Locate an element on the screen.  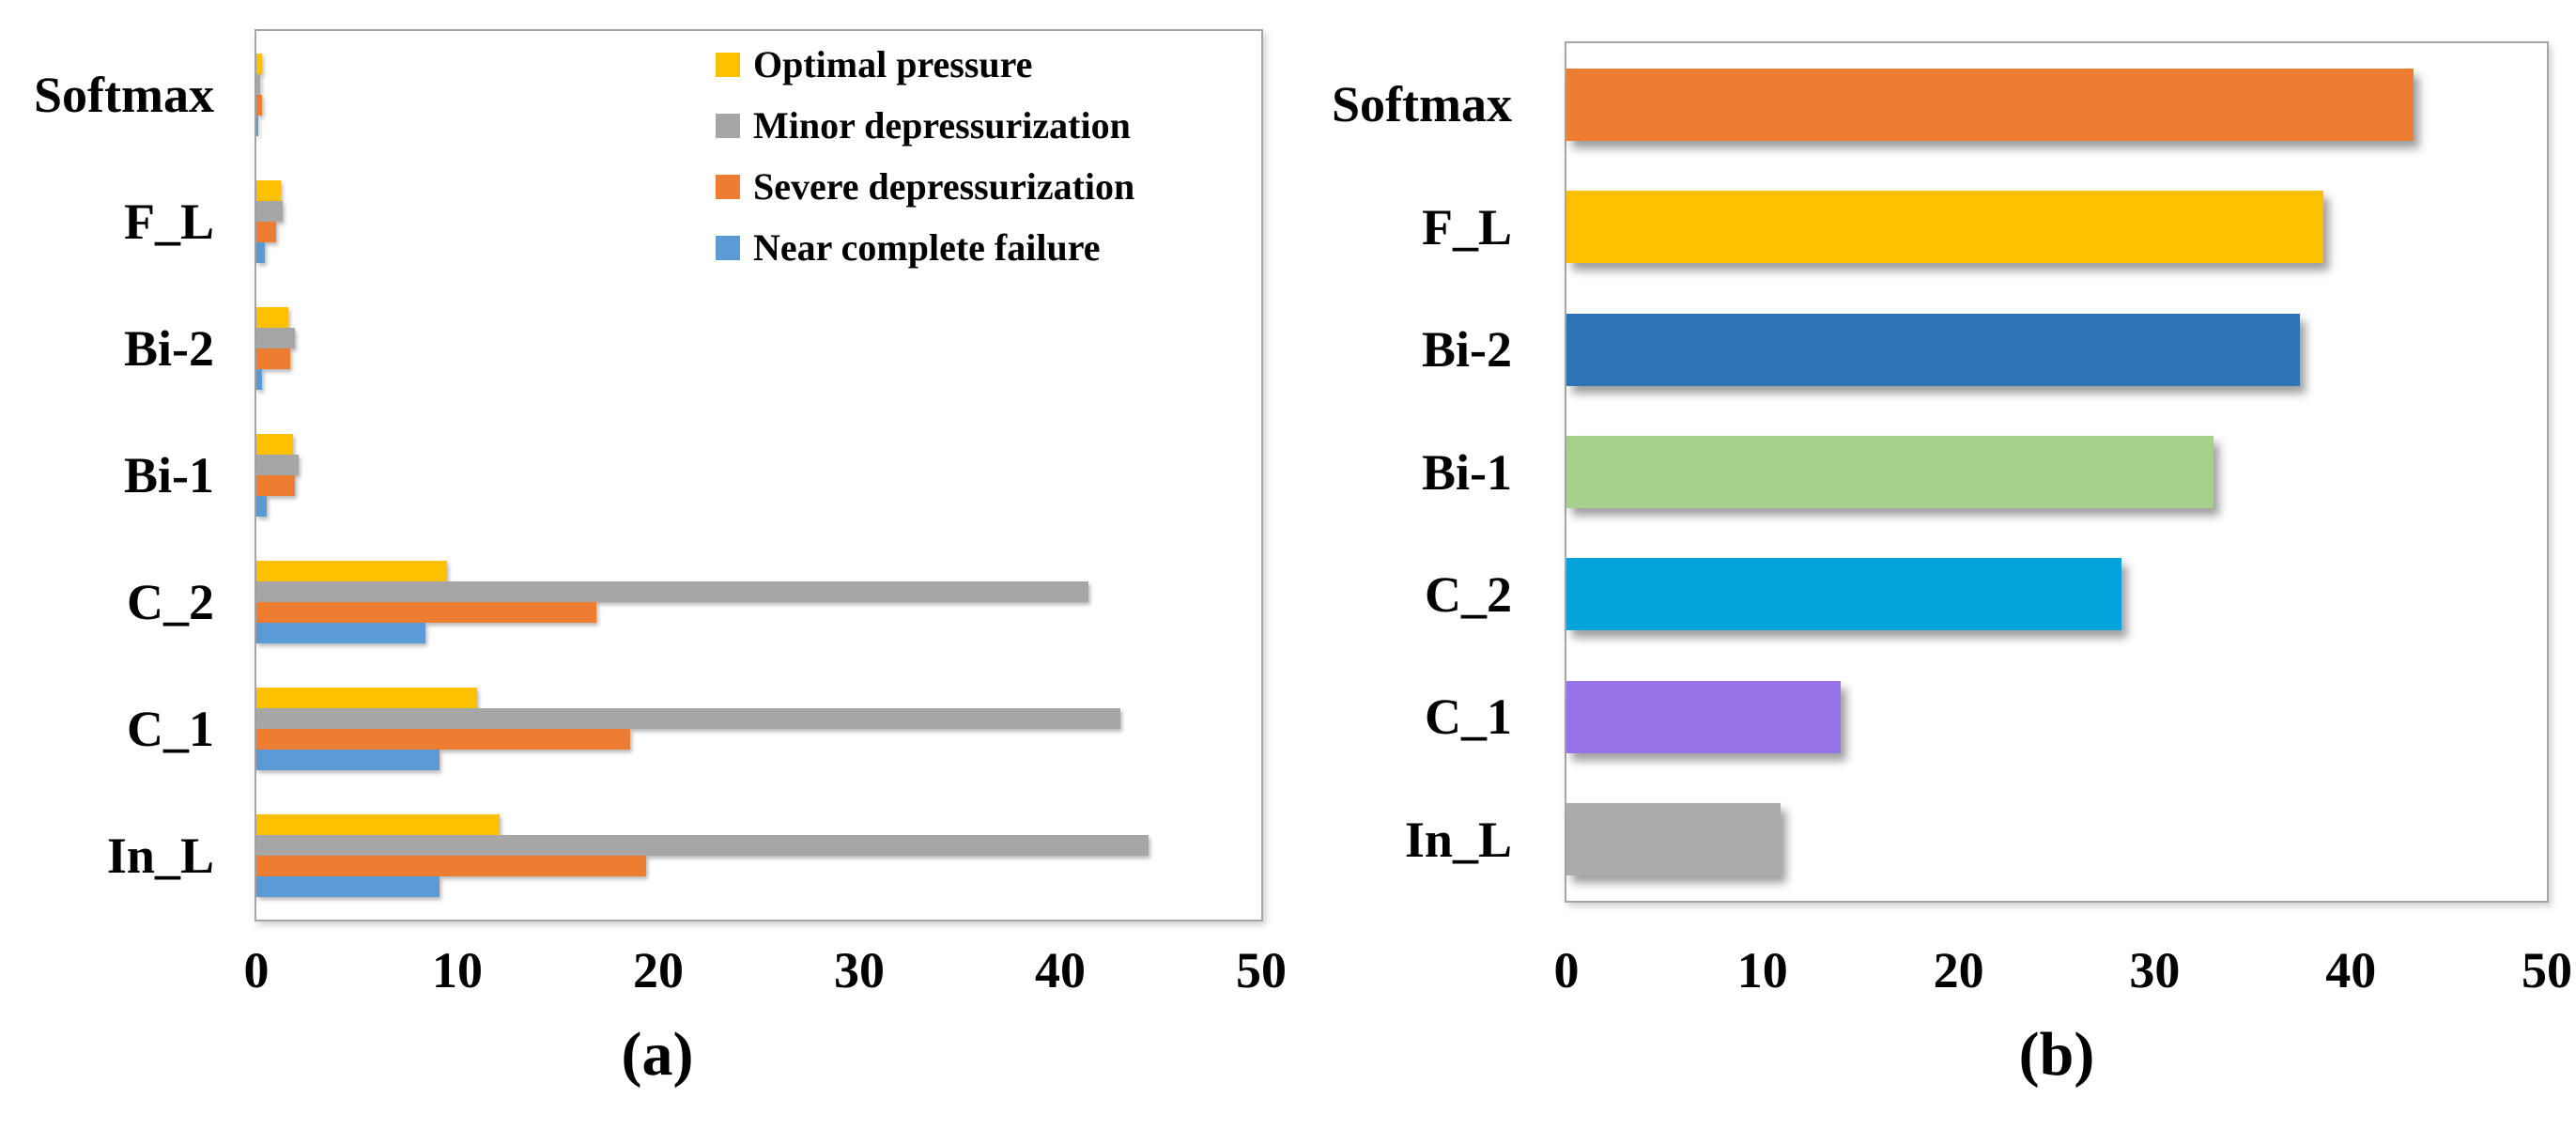
bar-in-l-near-complete-failure is located at coordinates (348, 887).